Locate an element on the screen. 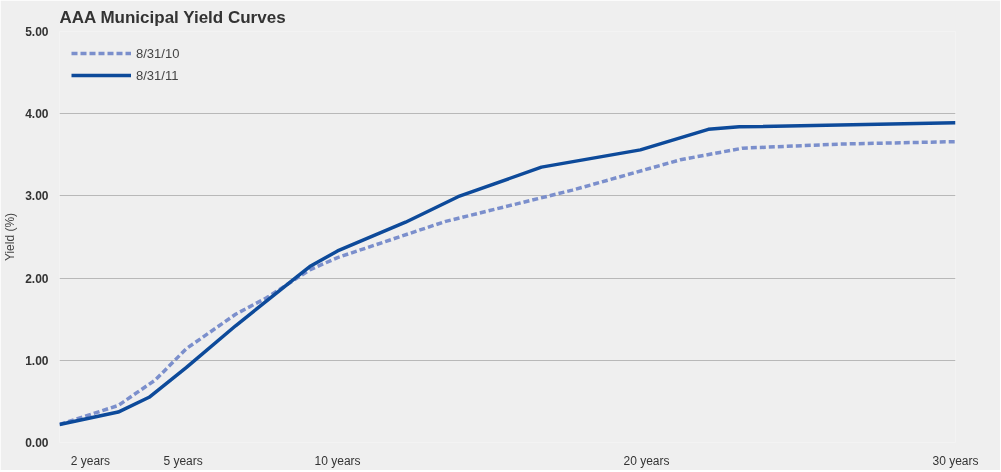 The image size is (1001, 472). x-tick-label: 30 years is located at coordinates (955, 460).